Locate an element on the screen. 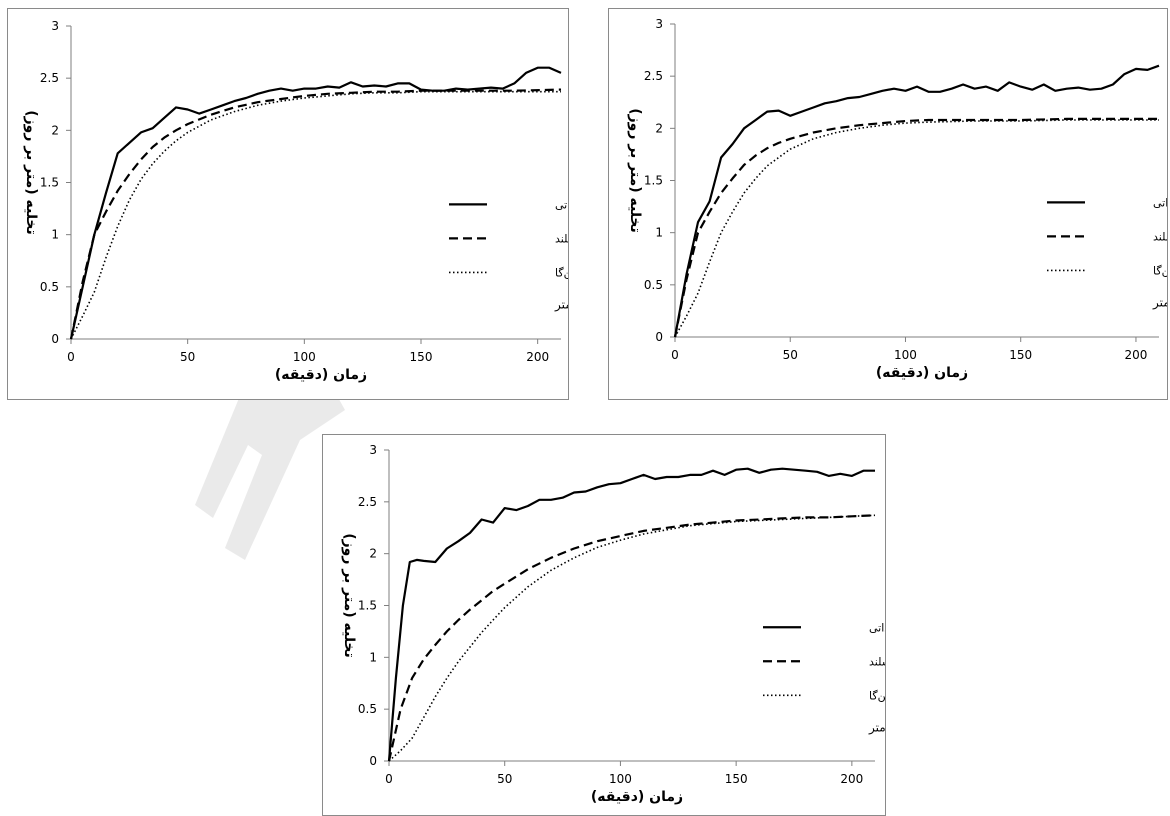  drain-depth-note: عمق زهکش‌ها ۰/۴ متر is located at coordinates (876, 727).